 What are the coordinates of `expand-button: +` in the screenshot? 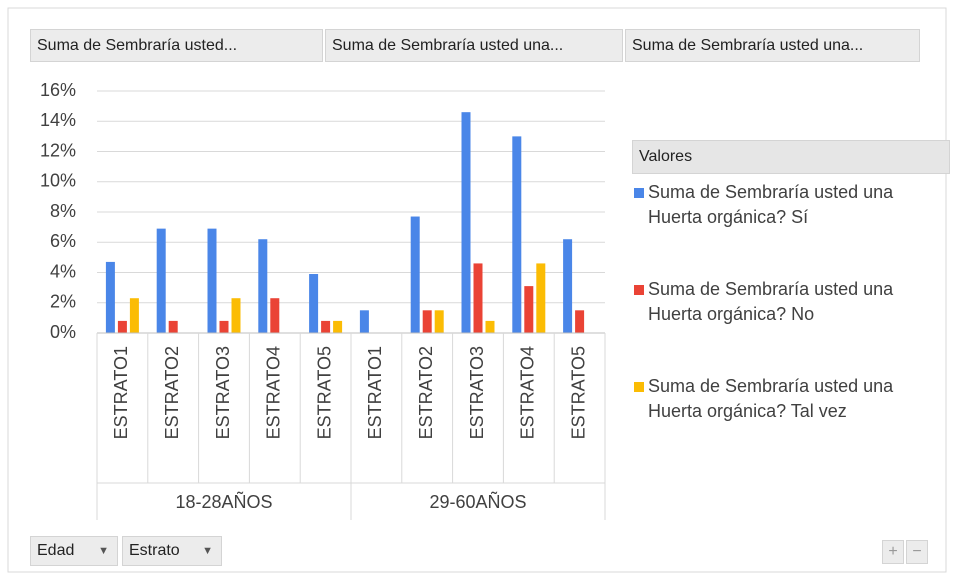 It's located at (893, 552).